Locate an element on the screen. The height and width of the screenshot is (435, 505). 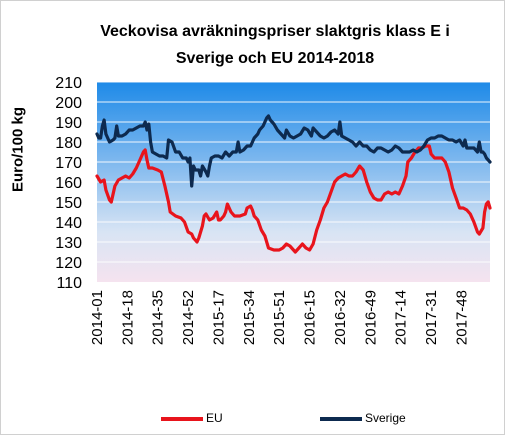
y-tick-label: 160 is located at coordinates (68, 183).